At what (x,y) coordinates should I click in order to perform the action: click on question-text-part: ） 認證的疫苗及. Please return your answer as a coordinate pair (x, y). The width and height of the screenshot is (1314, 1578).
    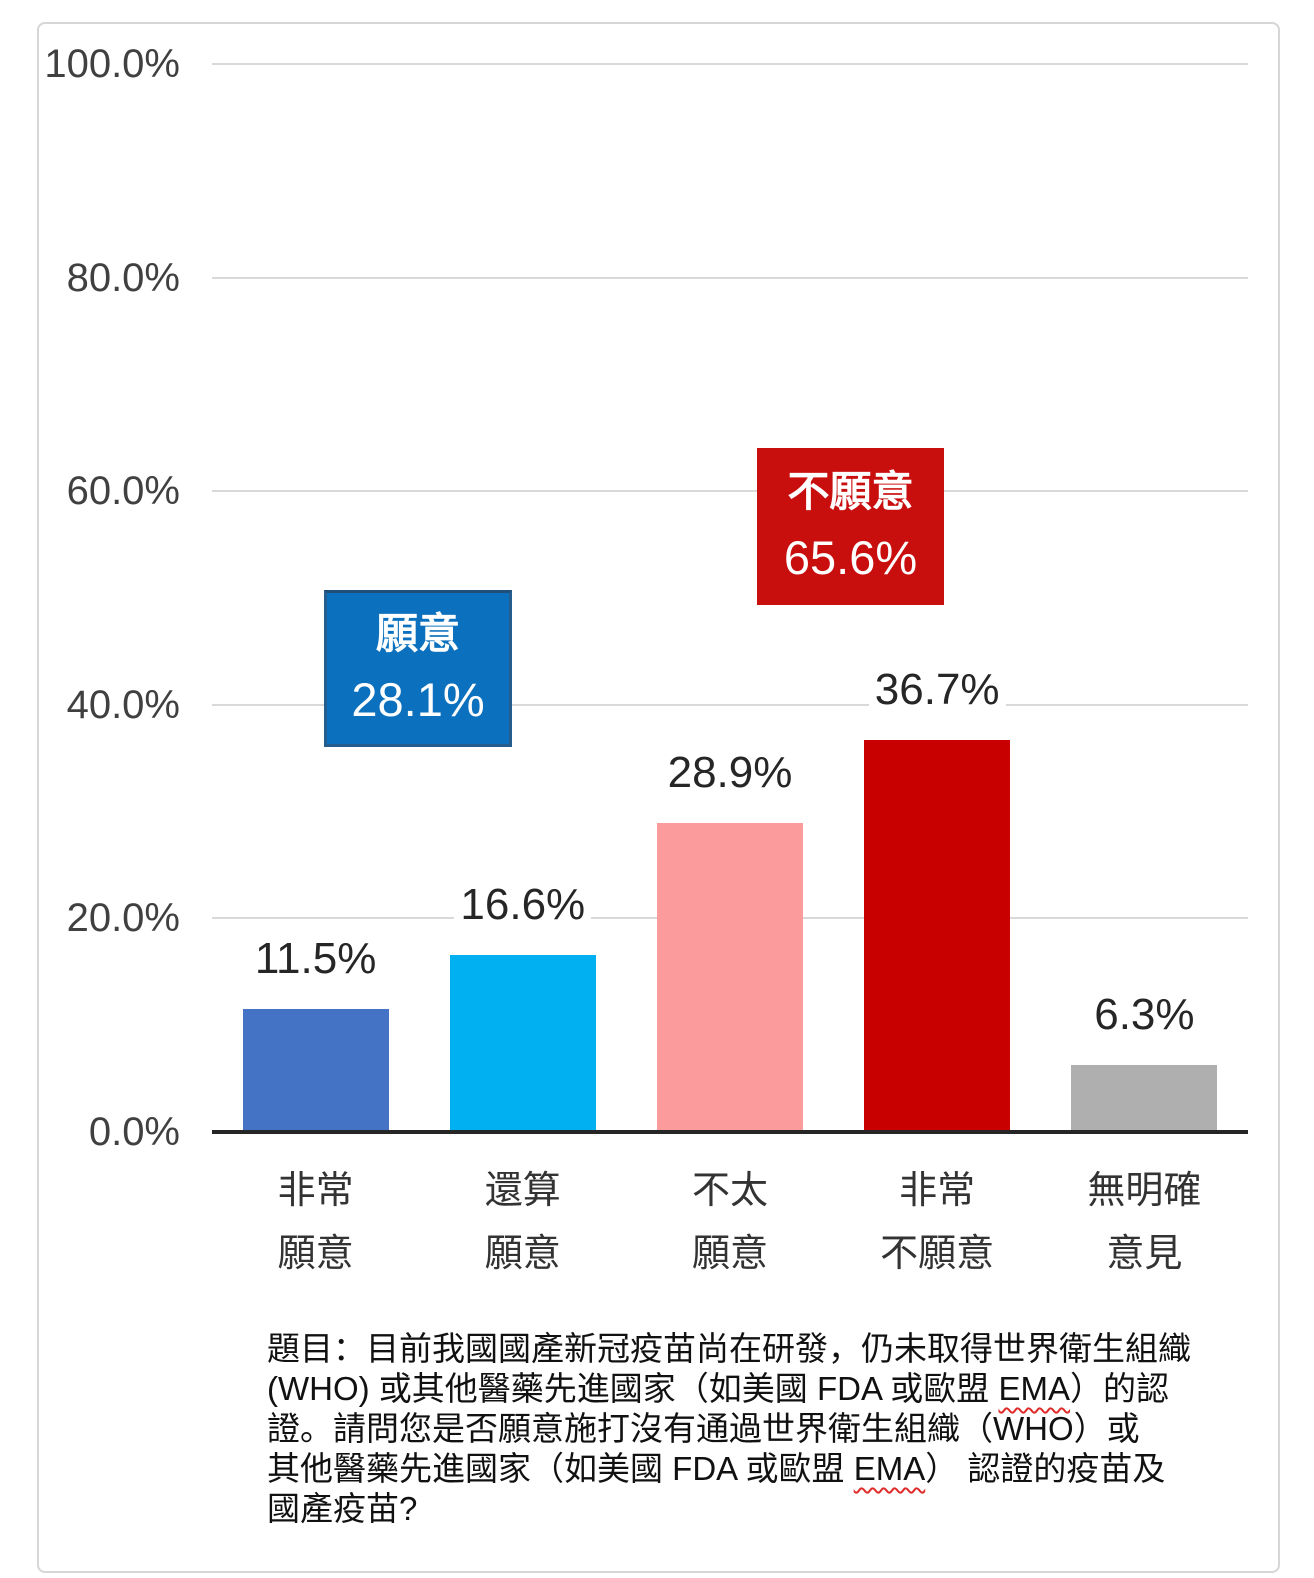
    Looking at the image, I should click on (1045, 1468).